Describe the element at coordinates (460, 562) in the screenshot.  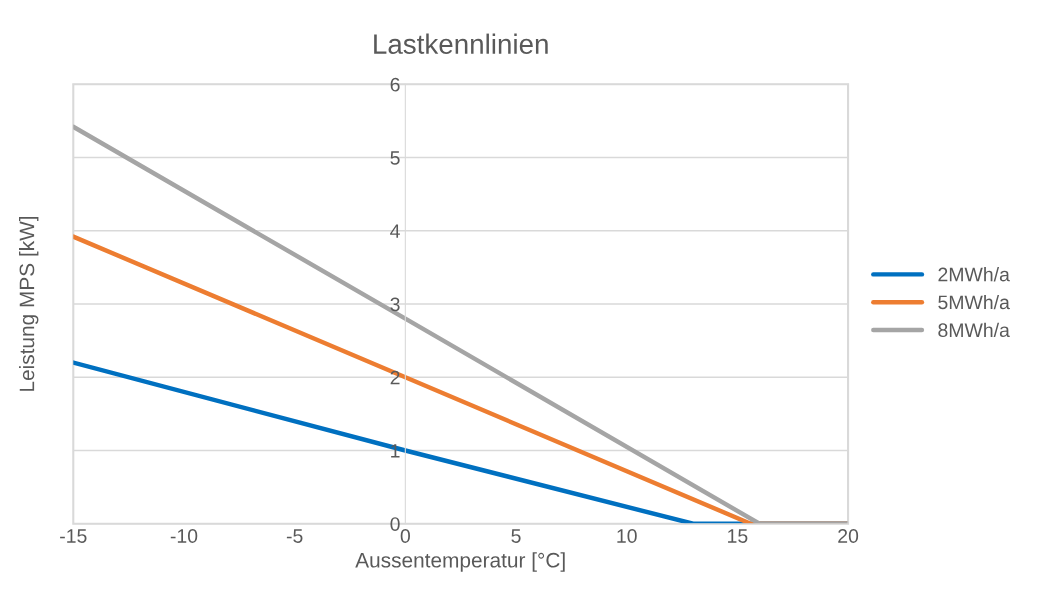
I see `x-axis-title: Aussentemperatur [°C]` at that location.